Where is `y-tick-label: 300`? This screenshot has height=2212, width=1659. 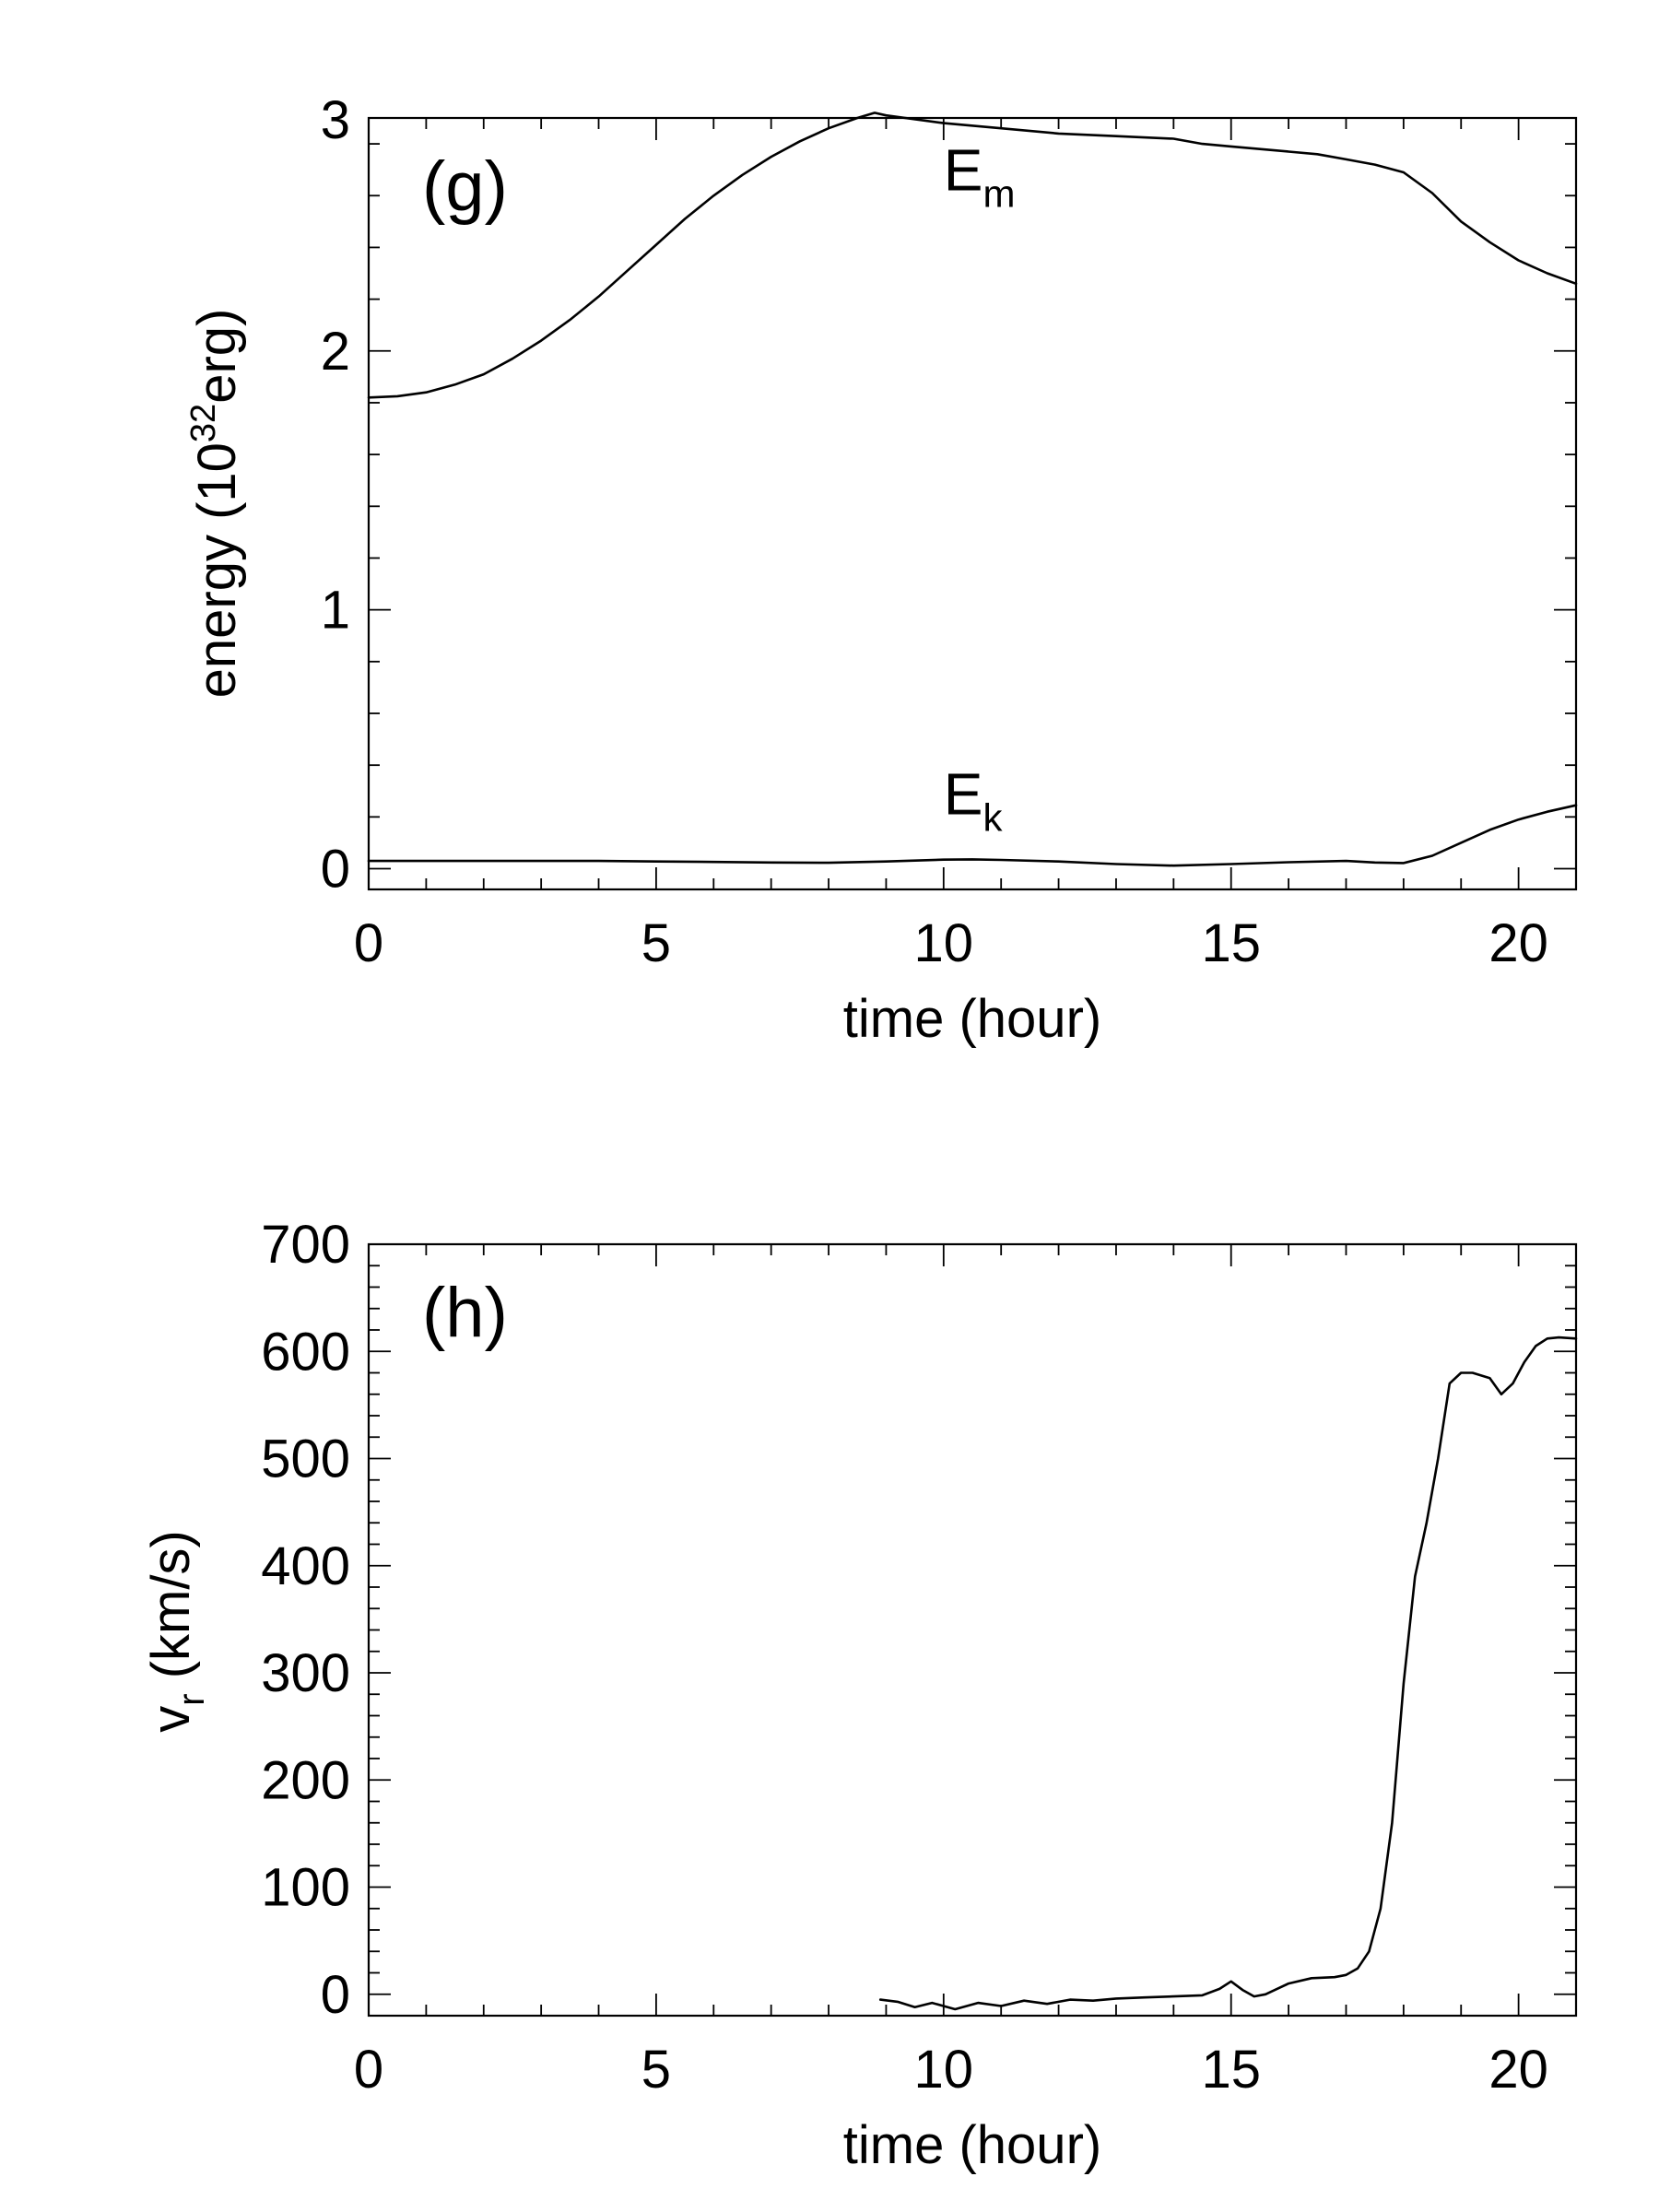 y-tick-label: 300 is located at coordinates (305, 1673).